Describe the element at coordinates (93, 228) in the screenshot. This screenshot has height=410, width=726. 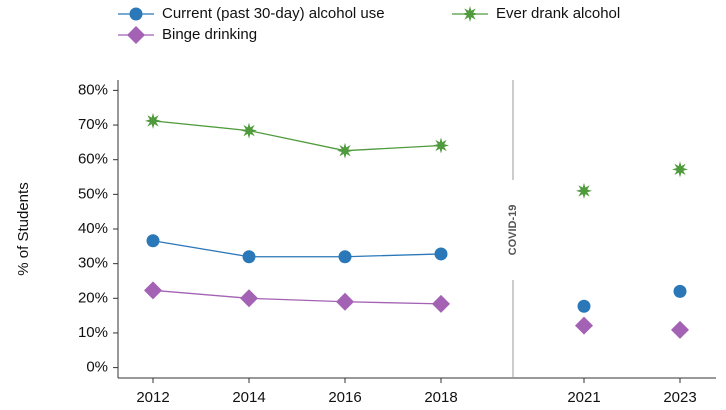
I see `y-tick-label: 40%` at that location.